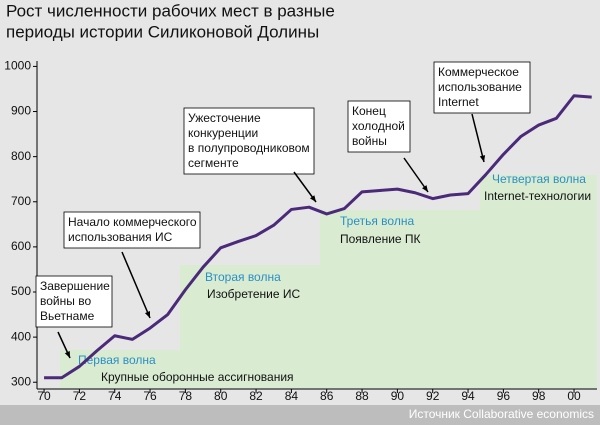  I want to click on source: Источник Collaborative economics, so click(501, 414).